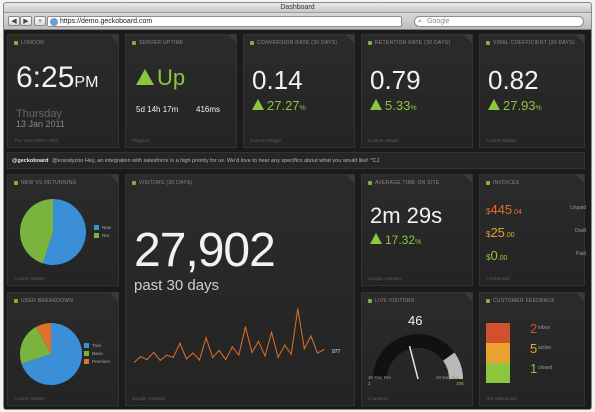 The image size is (595, 412). I want to click on feedback-label-inbox: inbox, so click(544, 328).